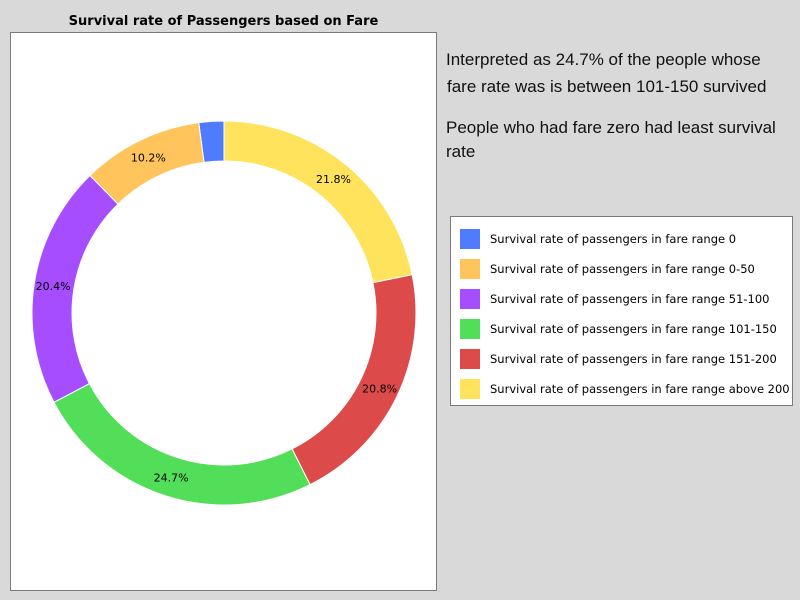 Image resolution: width=800 pixels, height=600 pixels. I want to click on note-line-1: Interpreted as 24.7% of the people whose, so click(603, 59).